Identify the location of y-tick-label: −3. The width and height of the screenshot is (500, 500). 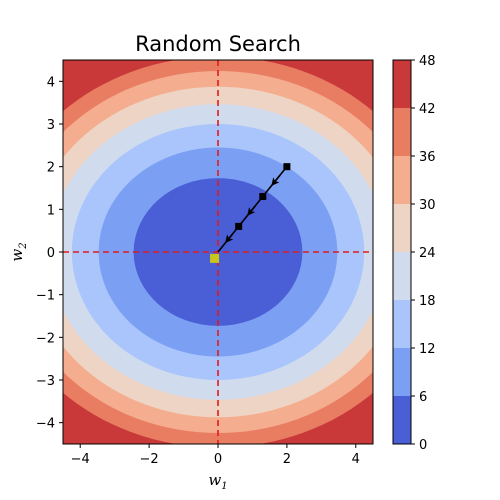
(45, 381).